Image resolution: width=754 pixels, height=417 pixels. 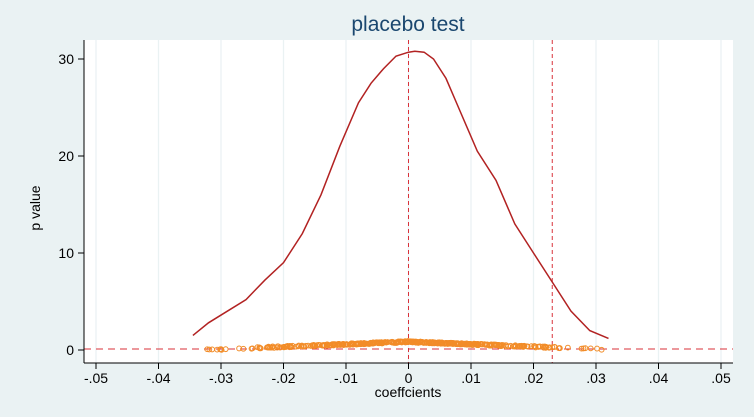 What do you see at coordinates (471, 378) in the screenshot?
I see `x-tick-label: .01` at bounding box center [471, 378].